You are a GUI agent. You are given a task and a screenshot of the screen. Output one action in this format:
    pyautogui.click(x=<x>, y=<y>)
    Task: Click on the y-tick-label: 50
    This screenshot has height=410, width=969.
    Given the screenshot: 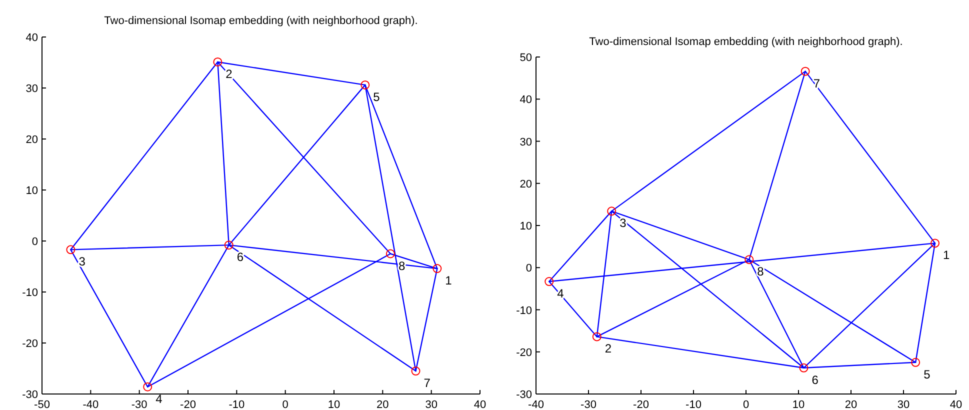 What is the action you would take?
    pyautogui.click(x=526, y=58)
    